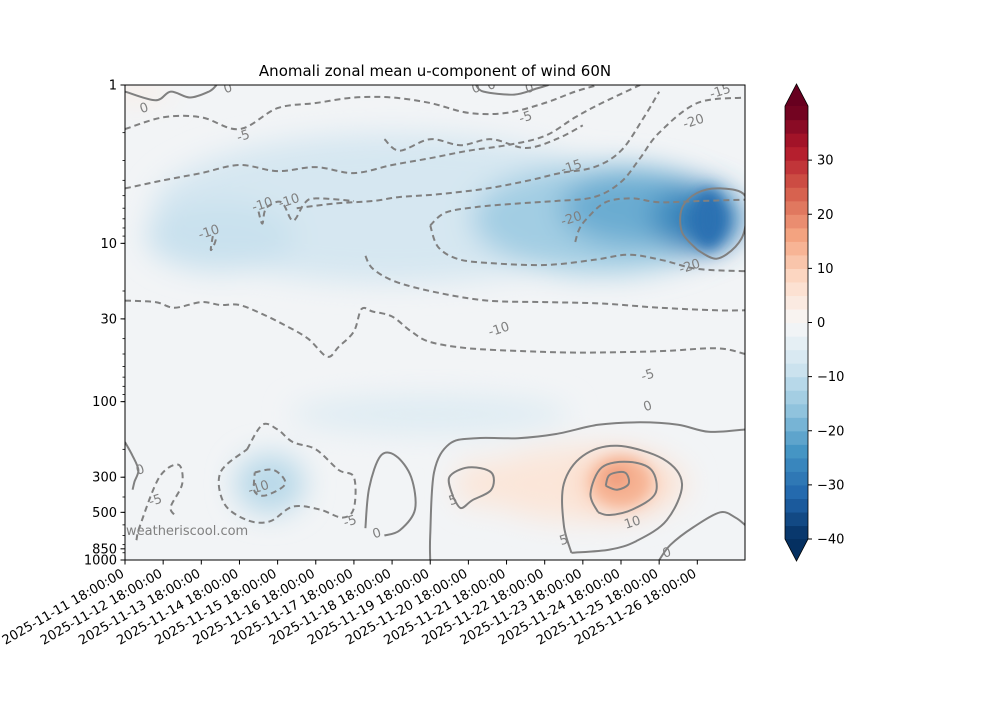 This screenshot has width=1000, height=704. What do you see at coordinates (821, 323) in the screenshot?
I see `colorbar-tick-label: 0` at bounding box center [821, 323].